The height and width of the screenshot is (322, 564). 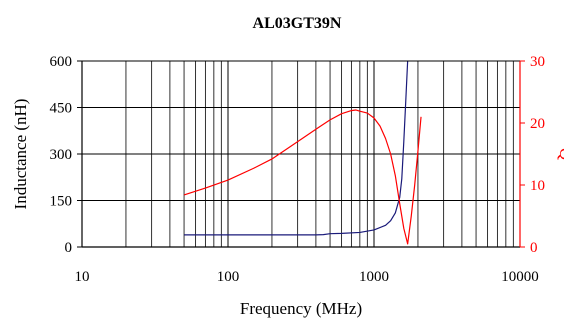 What do you see at coordinates (61, 109) in the screenshot?
I see `y-left-tick-label: 450` at bounding box center [61, 109].